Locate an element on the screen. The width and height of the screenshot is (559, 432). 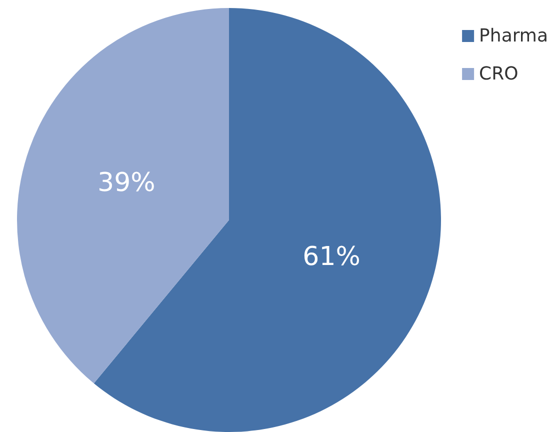
legend-label: Pharma is located at coordinates (513, 36).